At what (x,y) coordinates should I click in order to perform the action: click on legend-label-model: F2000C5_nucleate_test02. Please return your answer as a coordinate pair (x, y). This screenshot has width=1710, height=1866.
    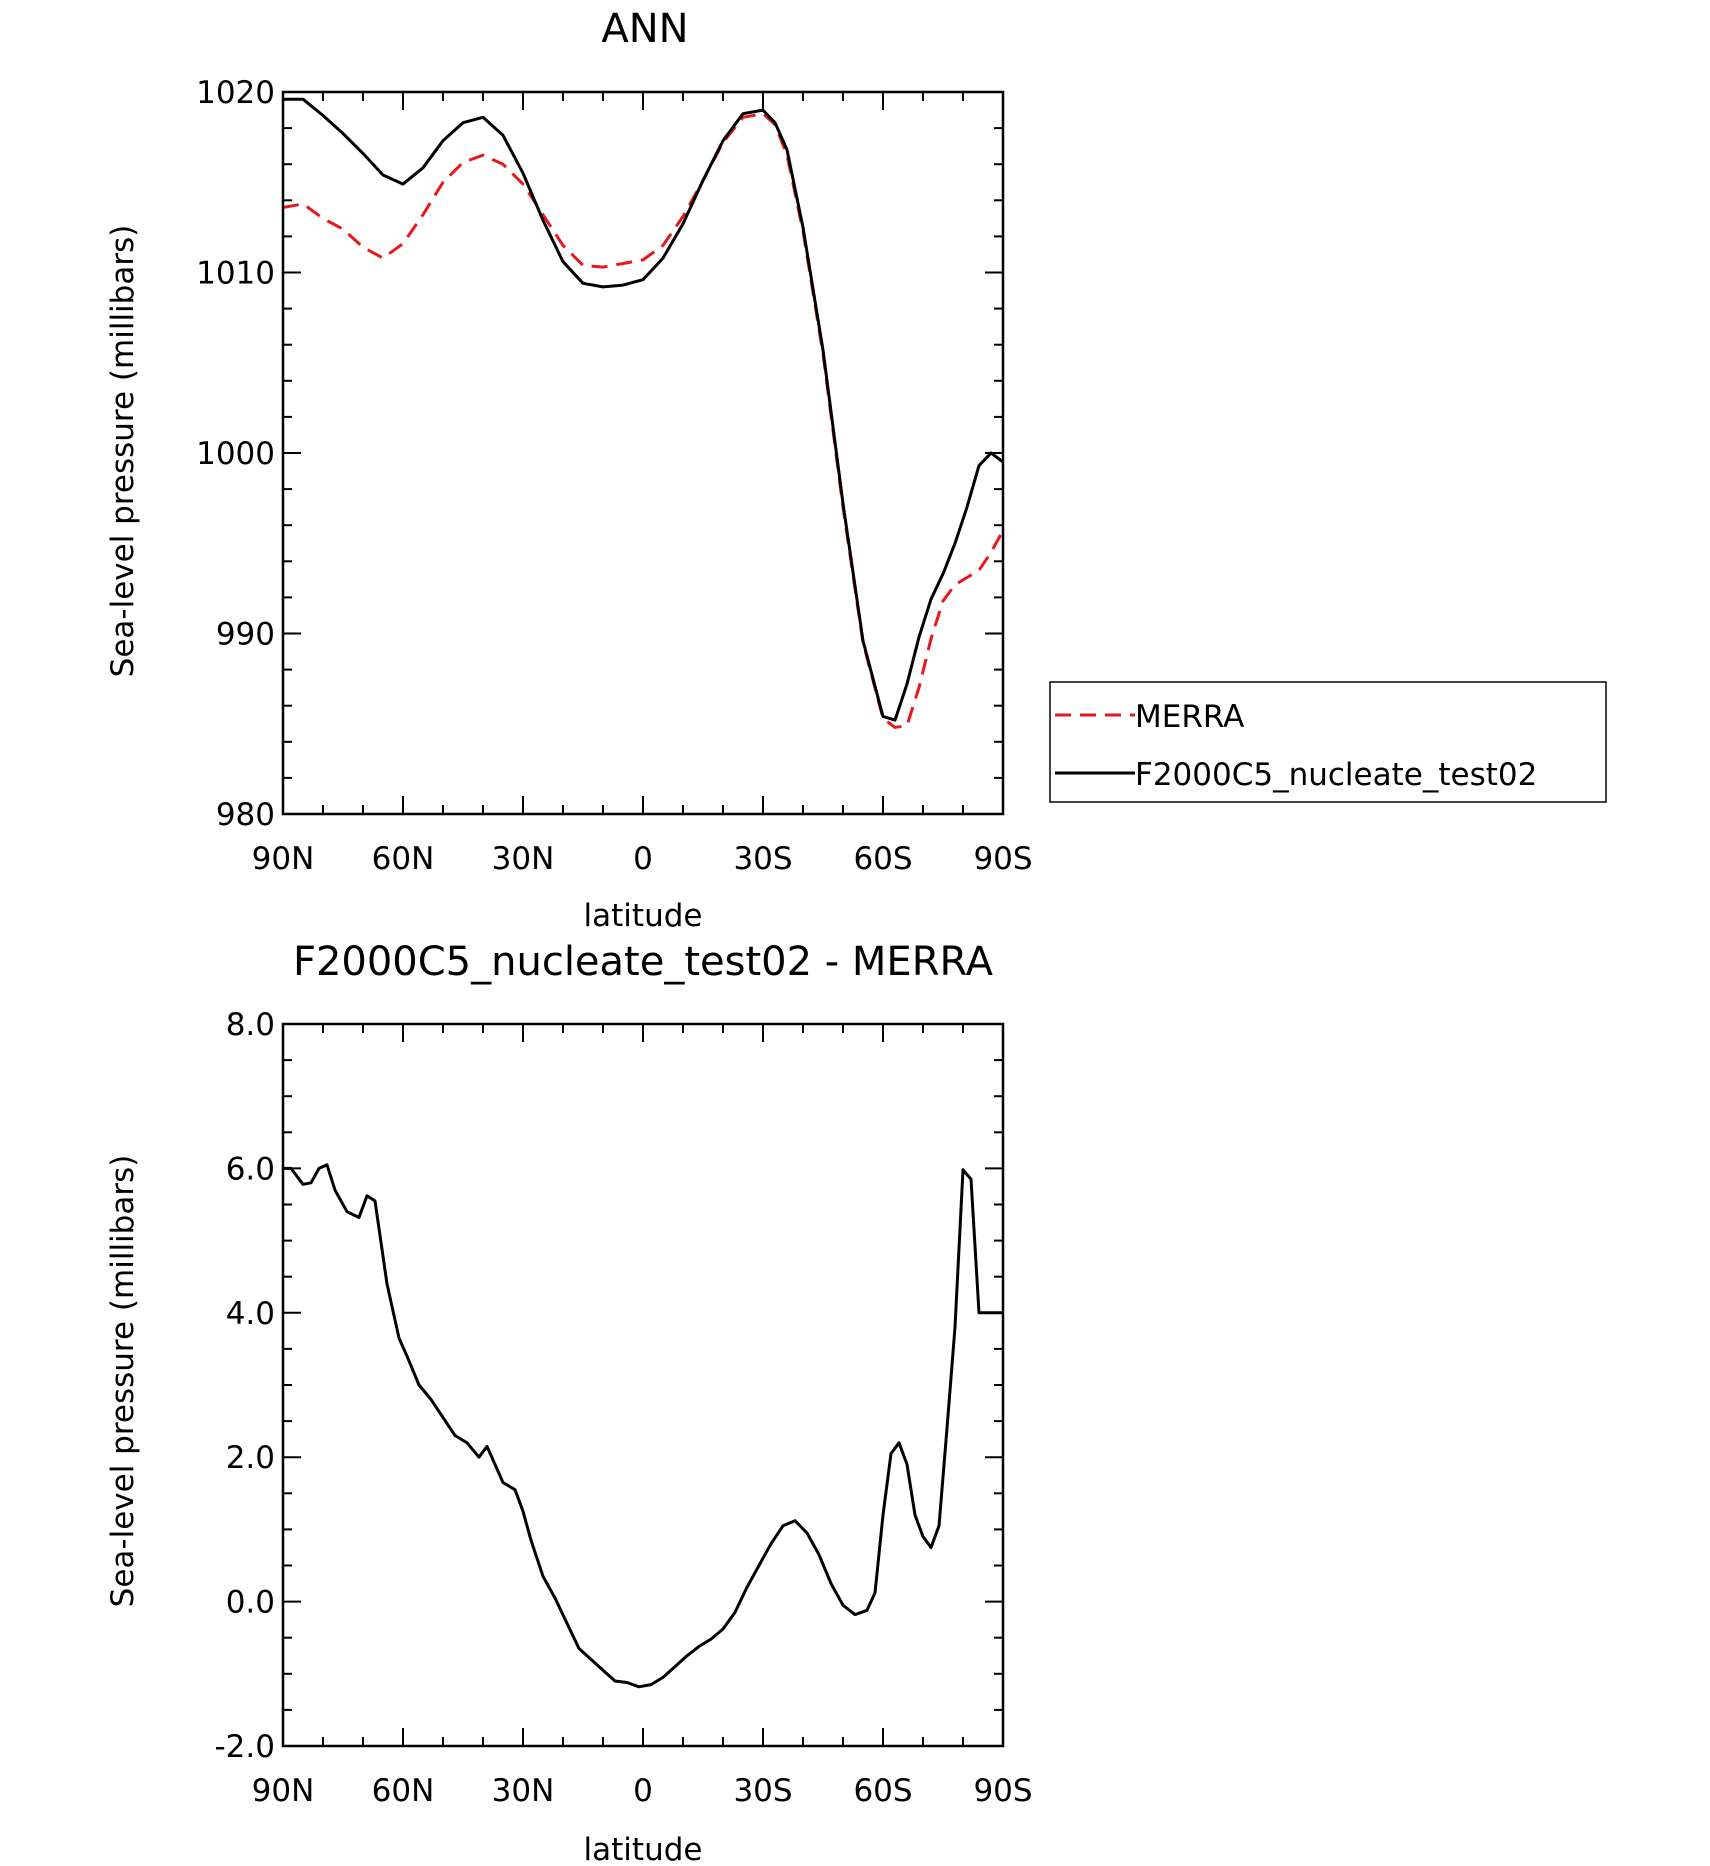
    Looking at the image, I should click on (1336, 775).